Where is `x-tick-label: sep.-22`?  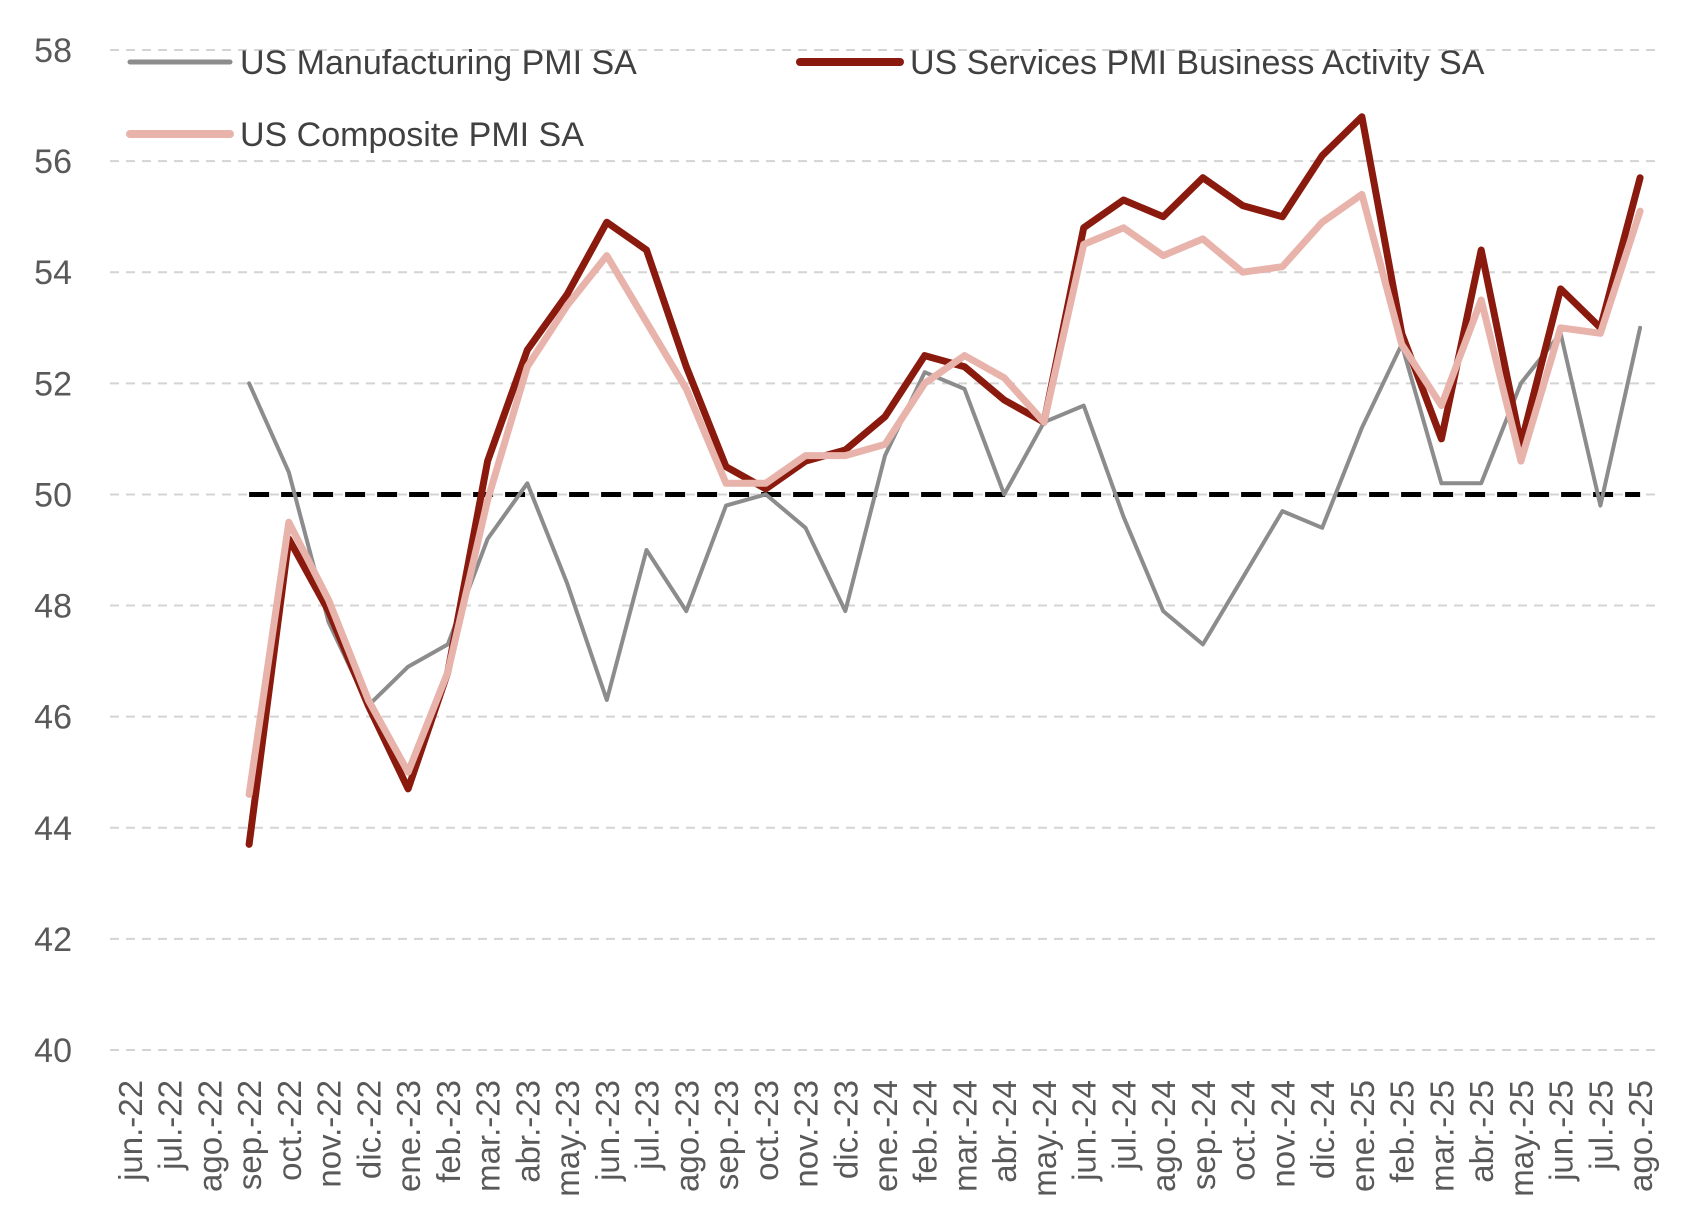
x-tick-label: sep.-22 is located at coordinates (249, 1135).